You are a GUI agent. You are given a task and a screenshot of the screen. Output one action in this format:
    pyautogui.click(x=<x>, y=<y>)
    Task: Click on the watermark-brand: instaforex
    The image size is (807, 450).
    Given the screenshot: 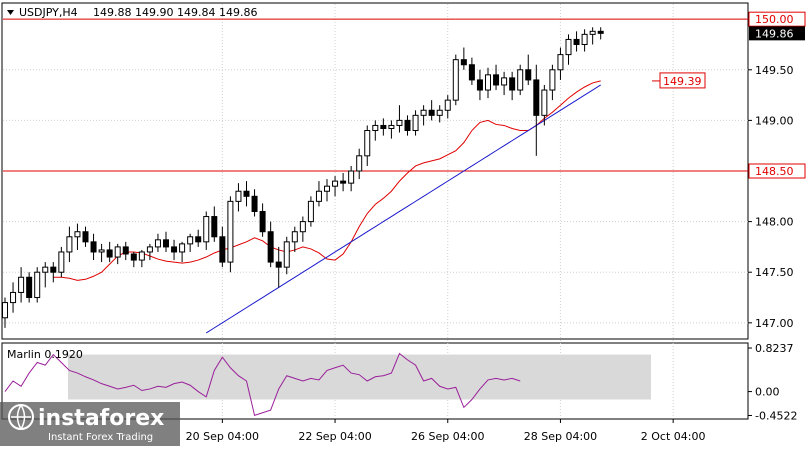 What is the action you would take?
    pyautogui.click(x=101, y=418)
    